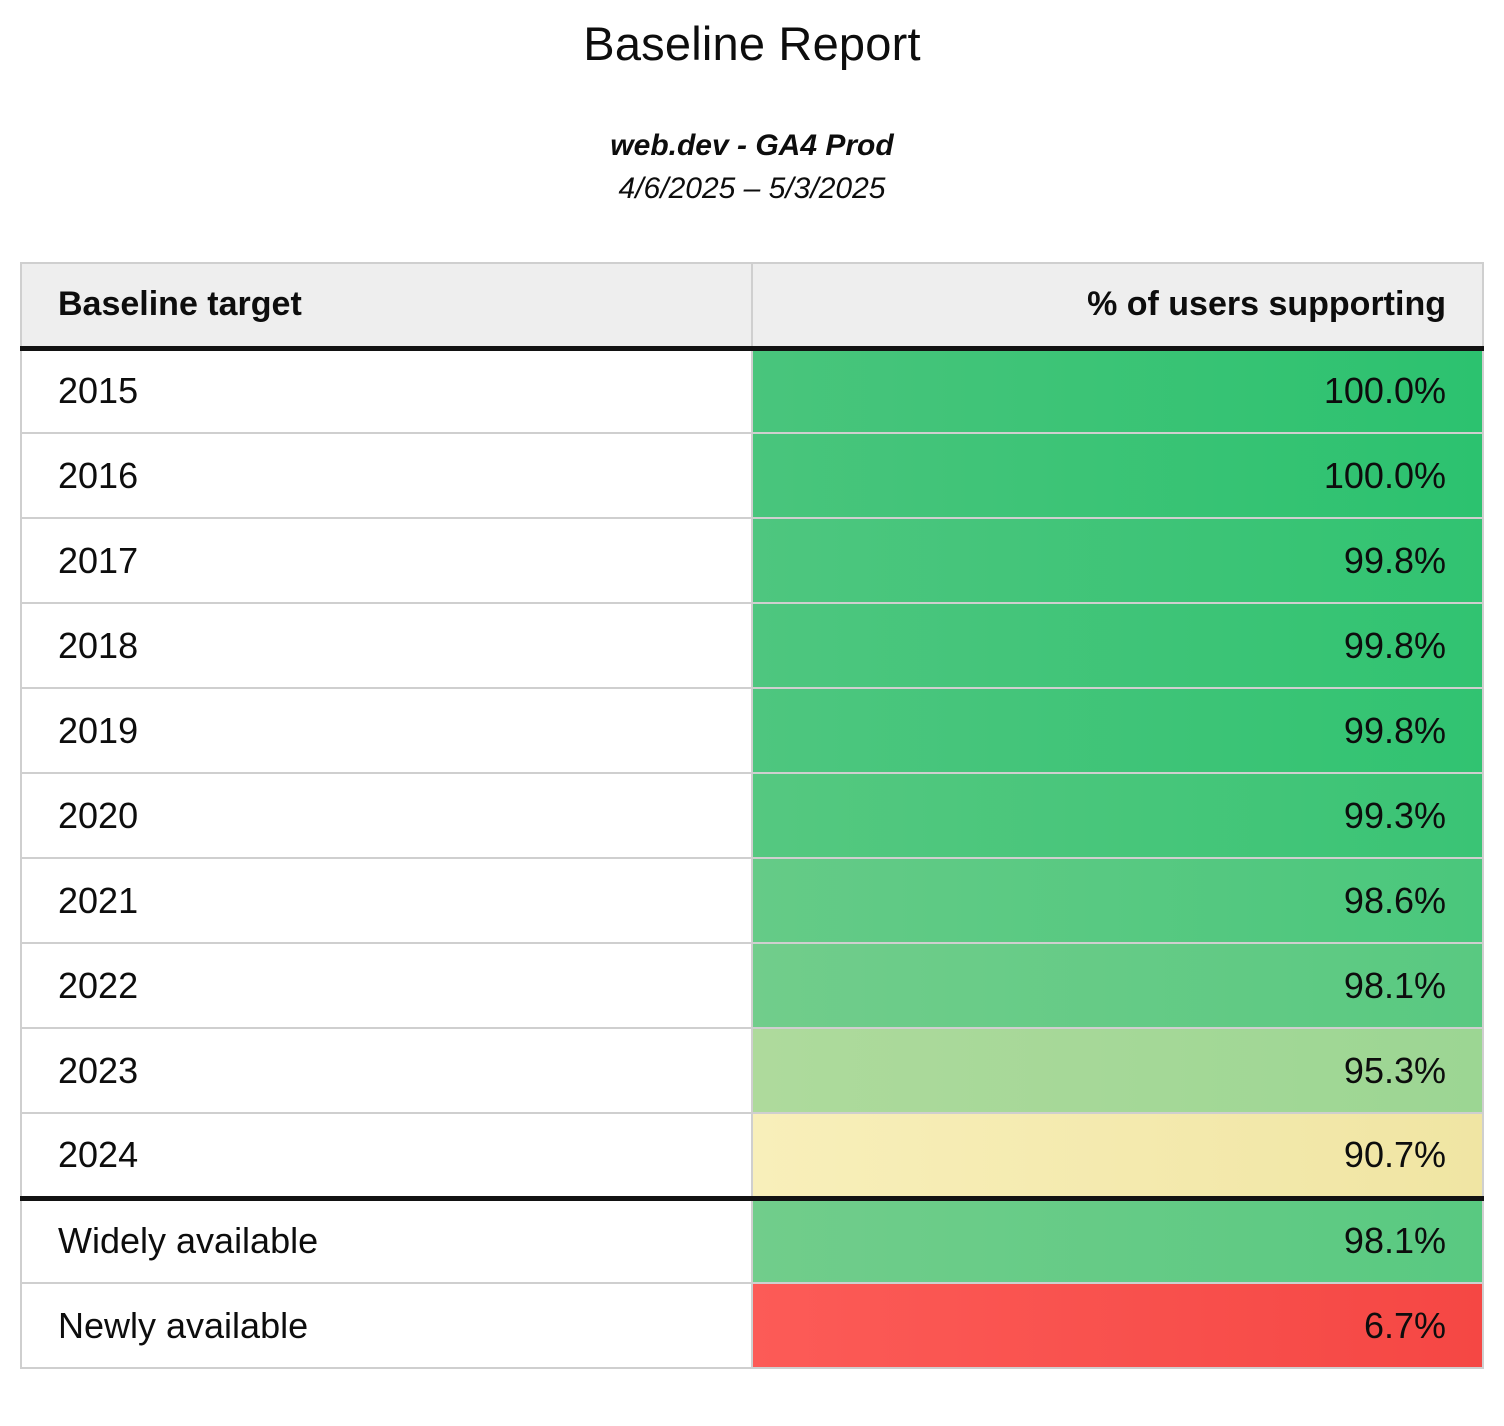 This screenshot has height=1426, width=1504. I want to click on page-title: Baseline Report, so click(752, 43).